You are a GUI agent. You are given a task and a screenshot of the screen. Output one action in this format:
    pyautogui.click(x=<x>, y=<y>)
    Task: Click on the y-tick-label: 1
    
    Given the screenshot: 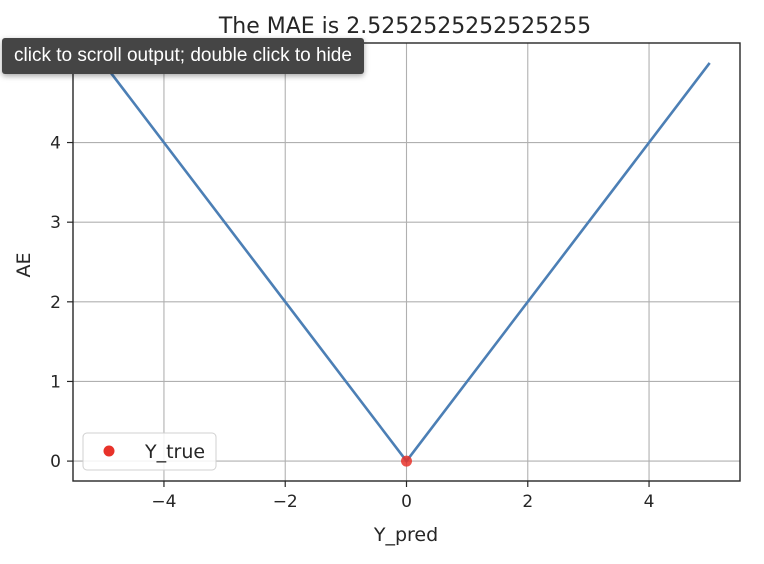 What is the action you would take?
    pyautogui.click(x=55, y=382)
    